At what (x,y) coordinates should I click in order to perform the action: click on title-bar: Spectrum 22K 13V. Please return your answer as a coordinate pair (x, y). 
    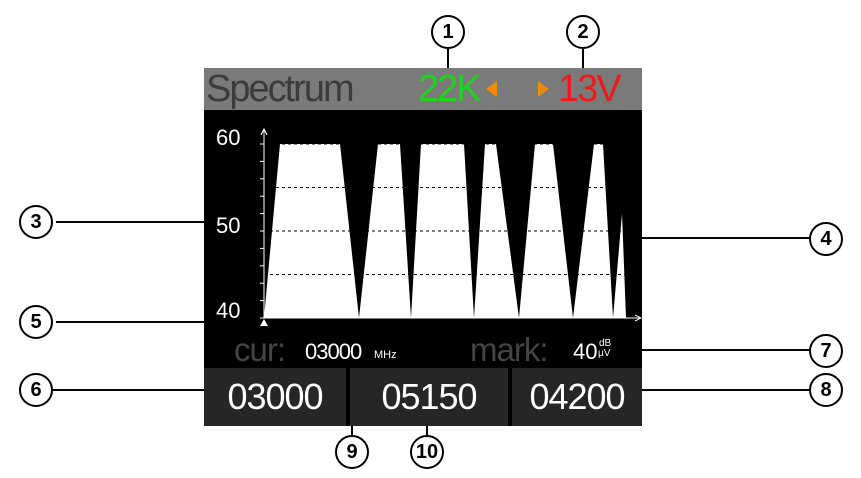
    Looking at the image, I should click on (423, 89).